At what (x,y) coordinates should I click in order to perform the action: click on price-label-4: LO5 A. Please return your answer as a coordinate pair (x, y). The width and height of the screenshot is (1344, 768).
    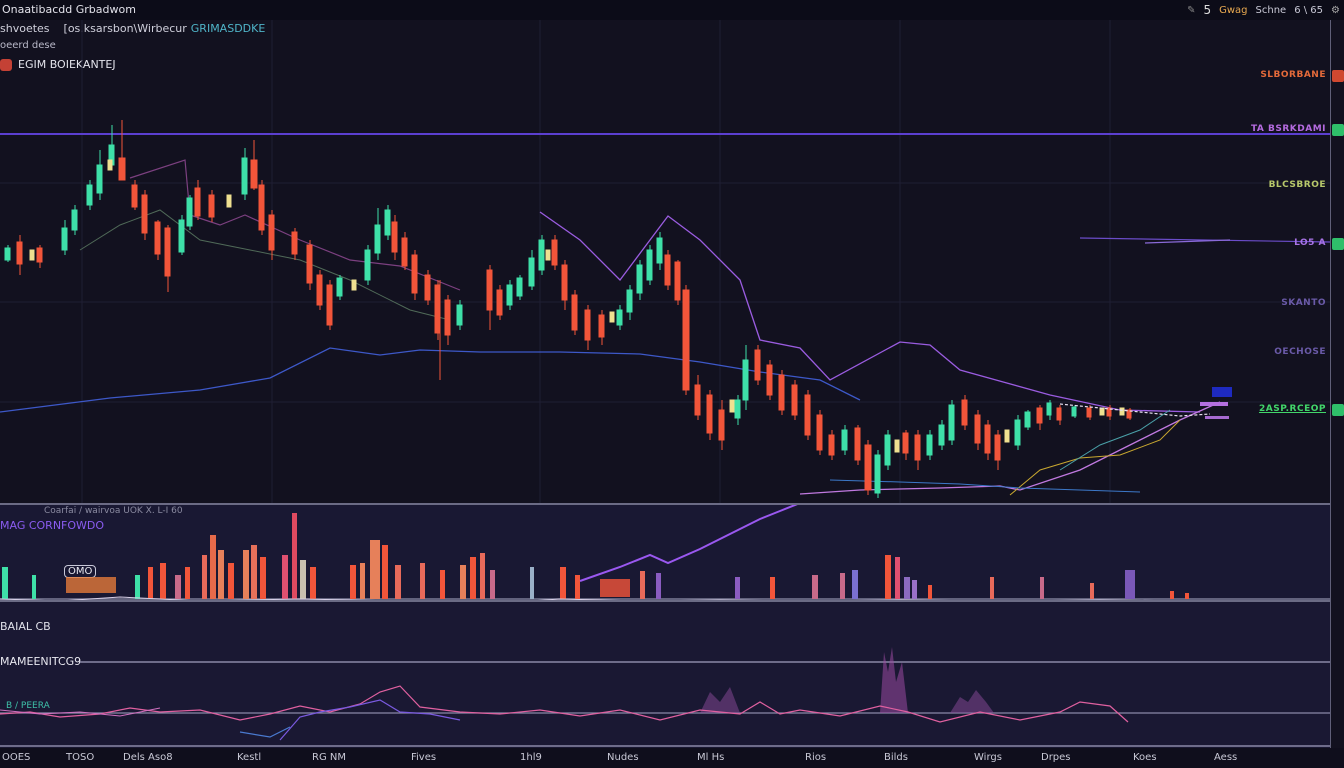
    Looking at the image, I should click on (1310, 243).